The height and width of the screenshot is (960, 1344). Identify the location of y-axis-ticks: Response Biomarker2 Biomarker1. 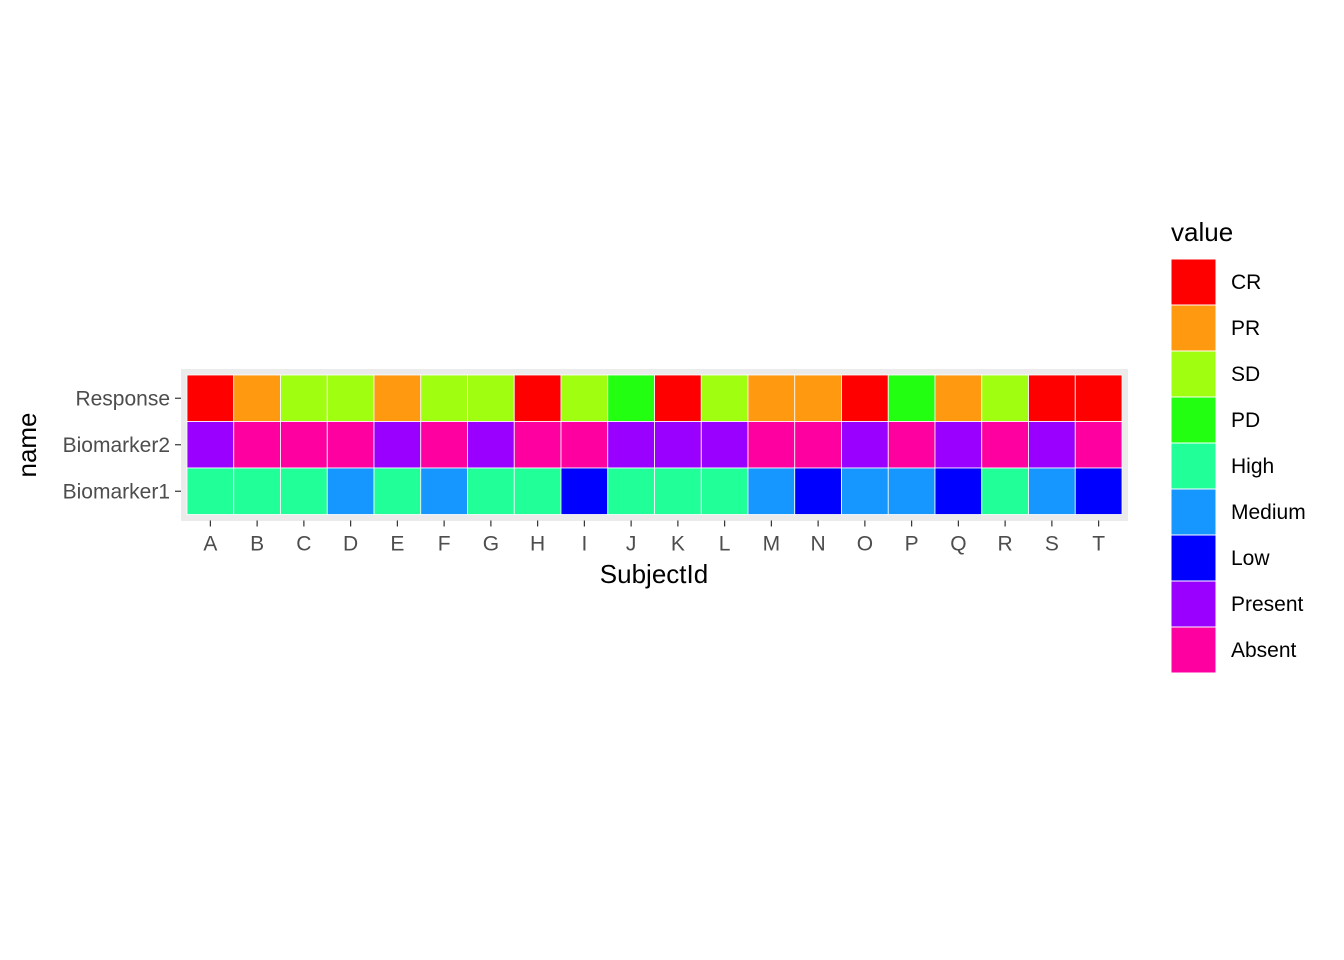
(122, 445).